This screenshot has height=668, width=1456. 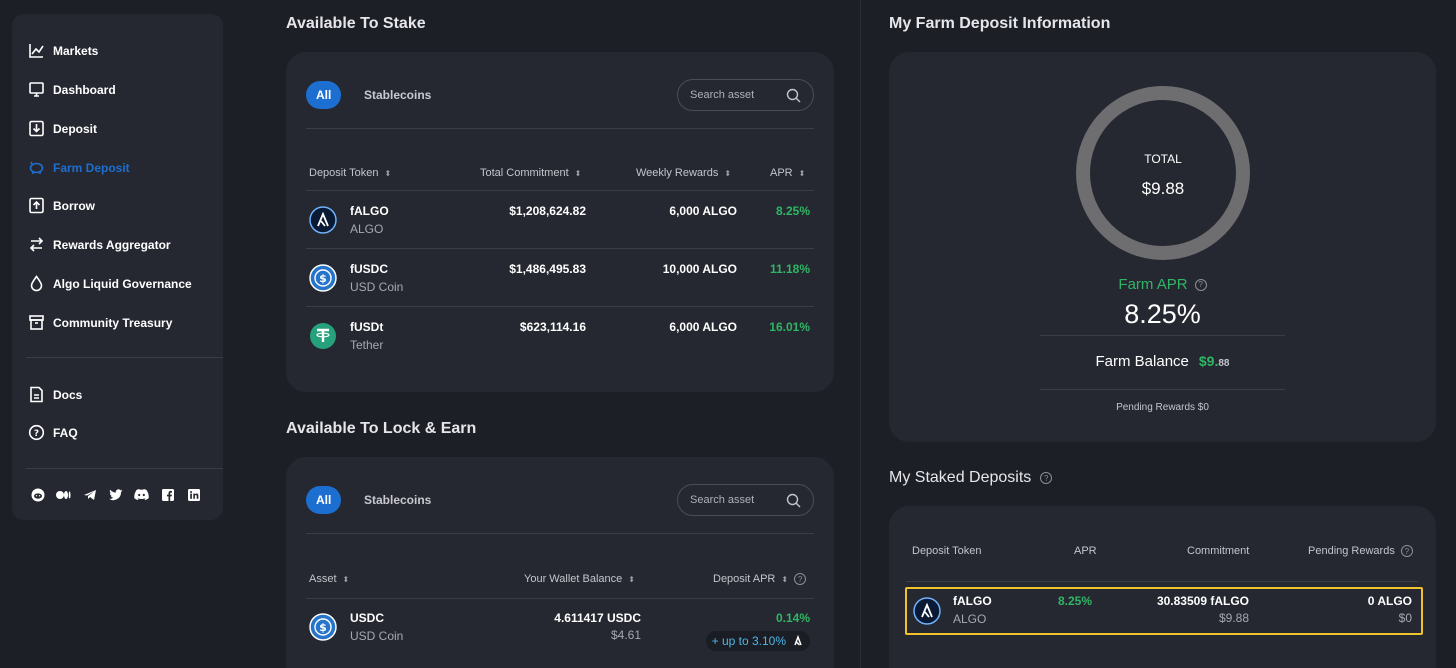 I want to click on column-header-weekly-rewards: Weekly Rewards ⬍, so click(x=684, y=173).